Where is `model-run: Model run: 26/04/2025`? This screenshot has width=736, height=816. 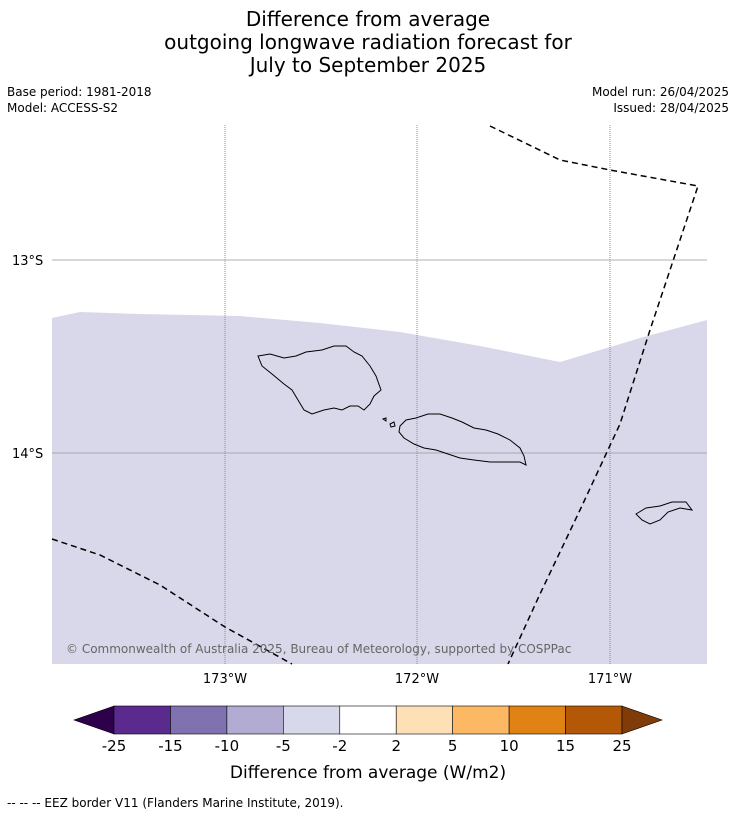
model-run: Model run: 26/04/2025 is located at coordinates (660, 92).